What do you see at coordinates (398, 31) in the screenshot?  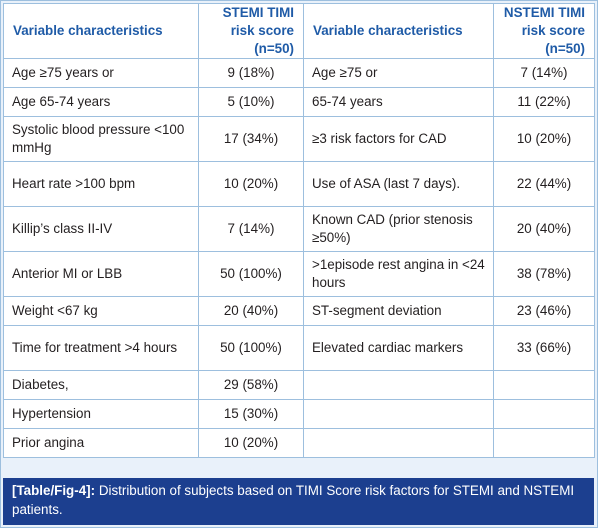 I see `column-header-nstemi-variable: Variable characteristics` at bounding box center [398, 31].